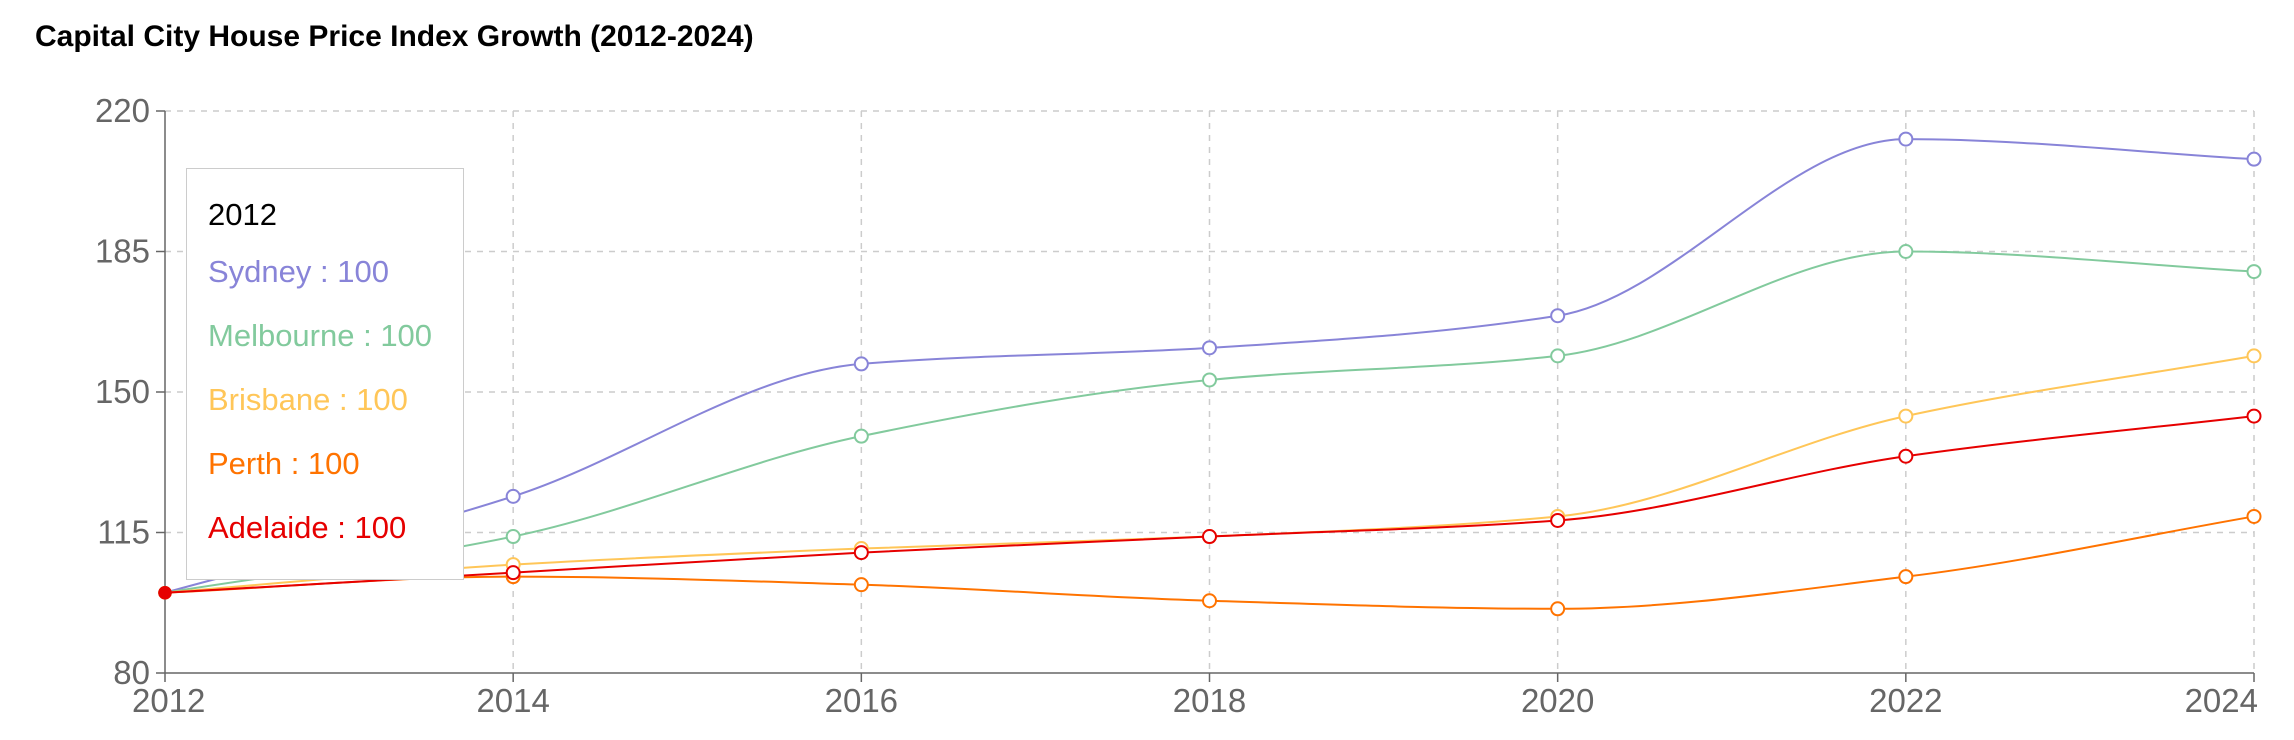 Image resolution: width=2294 pixels, height=740 pixels. Describe the element at coordinates (242, 214) in the screenshot. I see `tooltip-title: 2012` at that location.